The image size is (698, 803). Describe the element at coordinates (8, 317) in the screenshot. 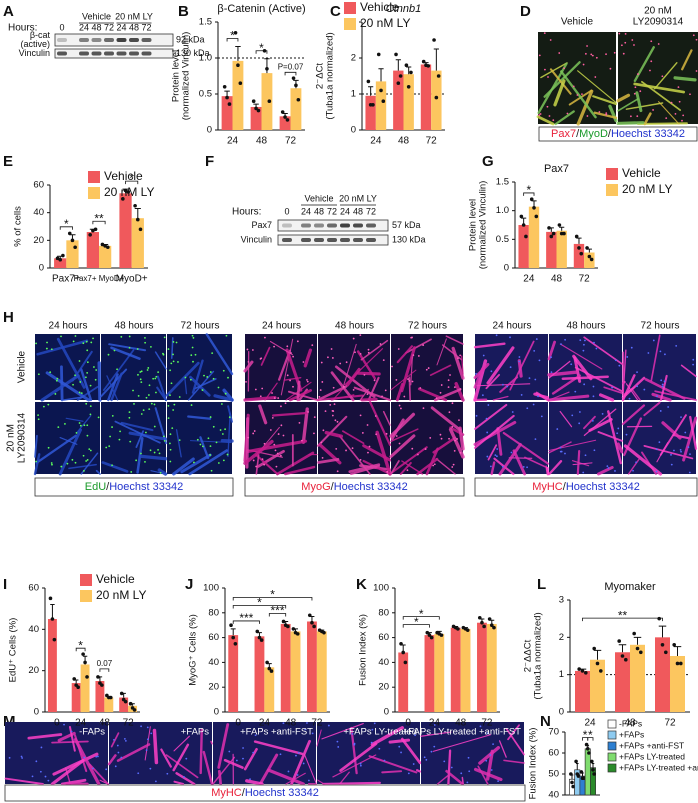

I see `panel-letter: H` at that location.